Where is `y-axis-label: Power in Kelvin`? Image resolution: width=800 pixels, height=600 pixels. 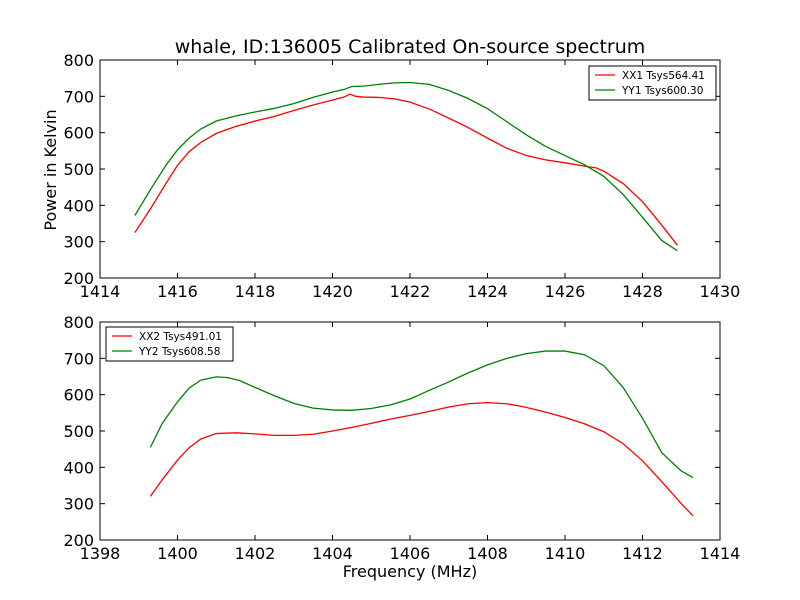
y-axis-label: Power in Kelvin is located at coordinates (50, 169).